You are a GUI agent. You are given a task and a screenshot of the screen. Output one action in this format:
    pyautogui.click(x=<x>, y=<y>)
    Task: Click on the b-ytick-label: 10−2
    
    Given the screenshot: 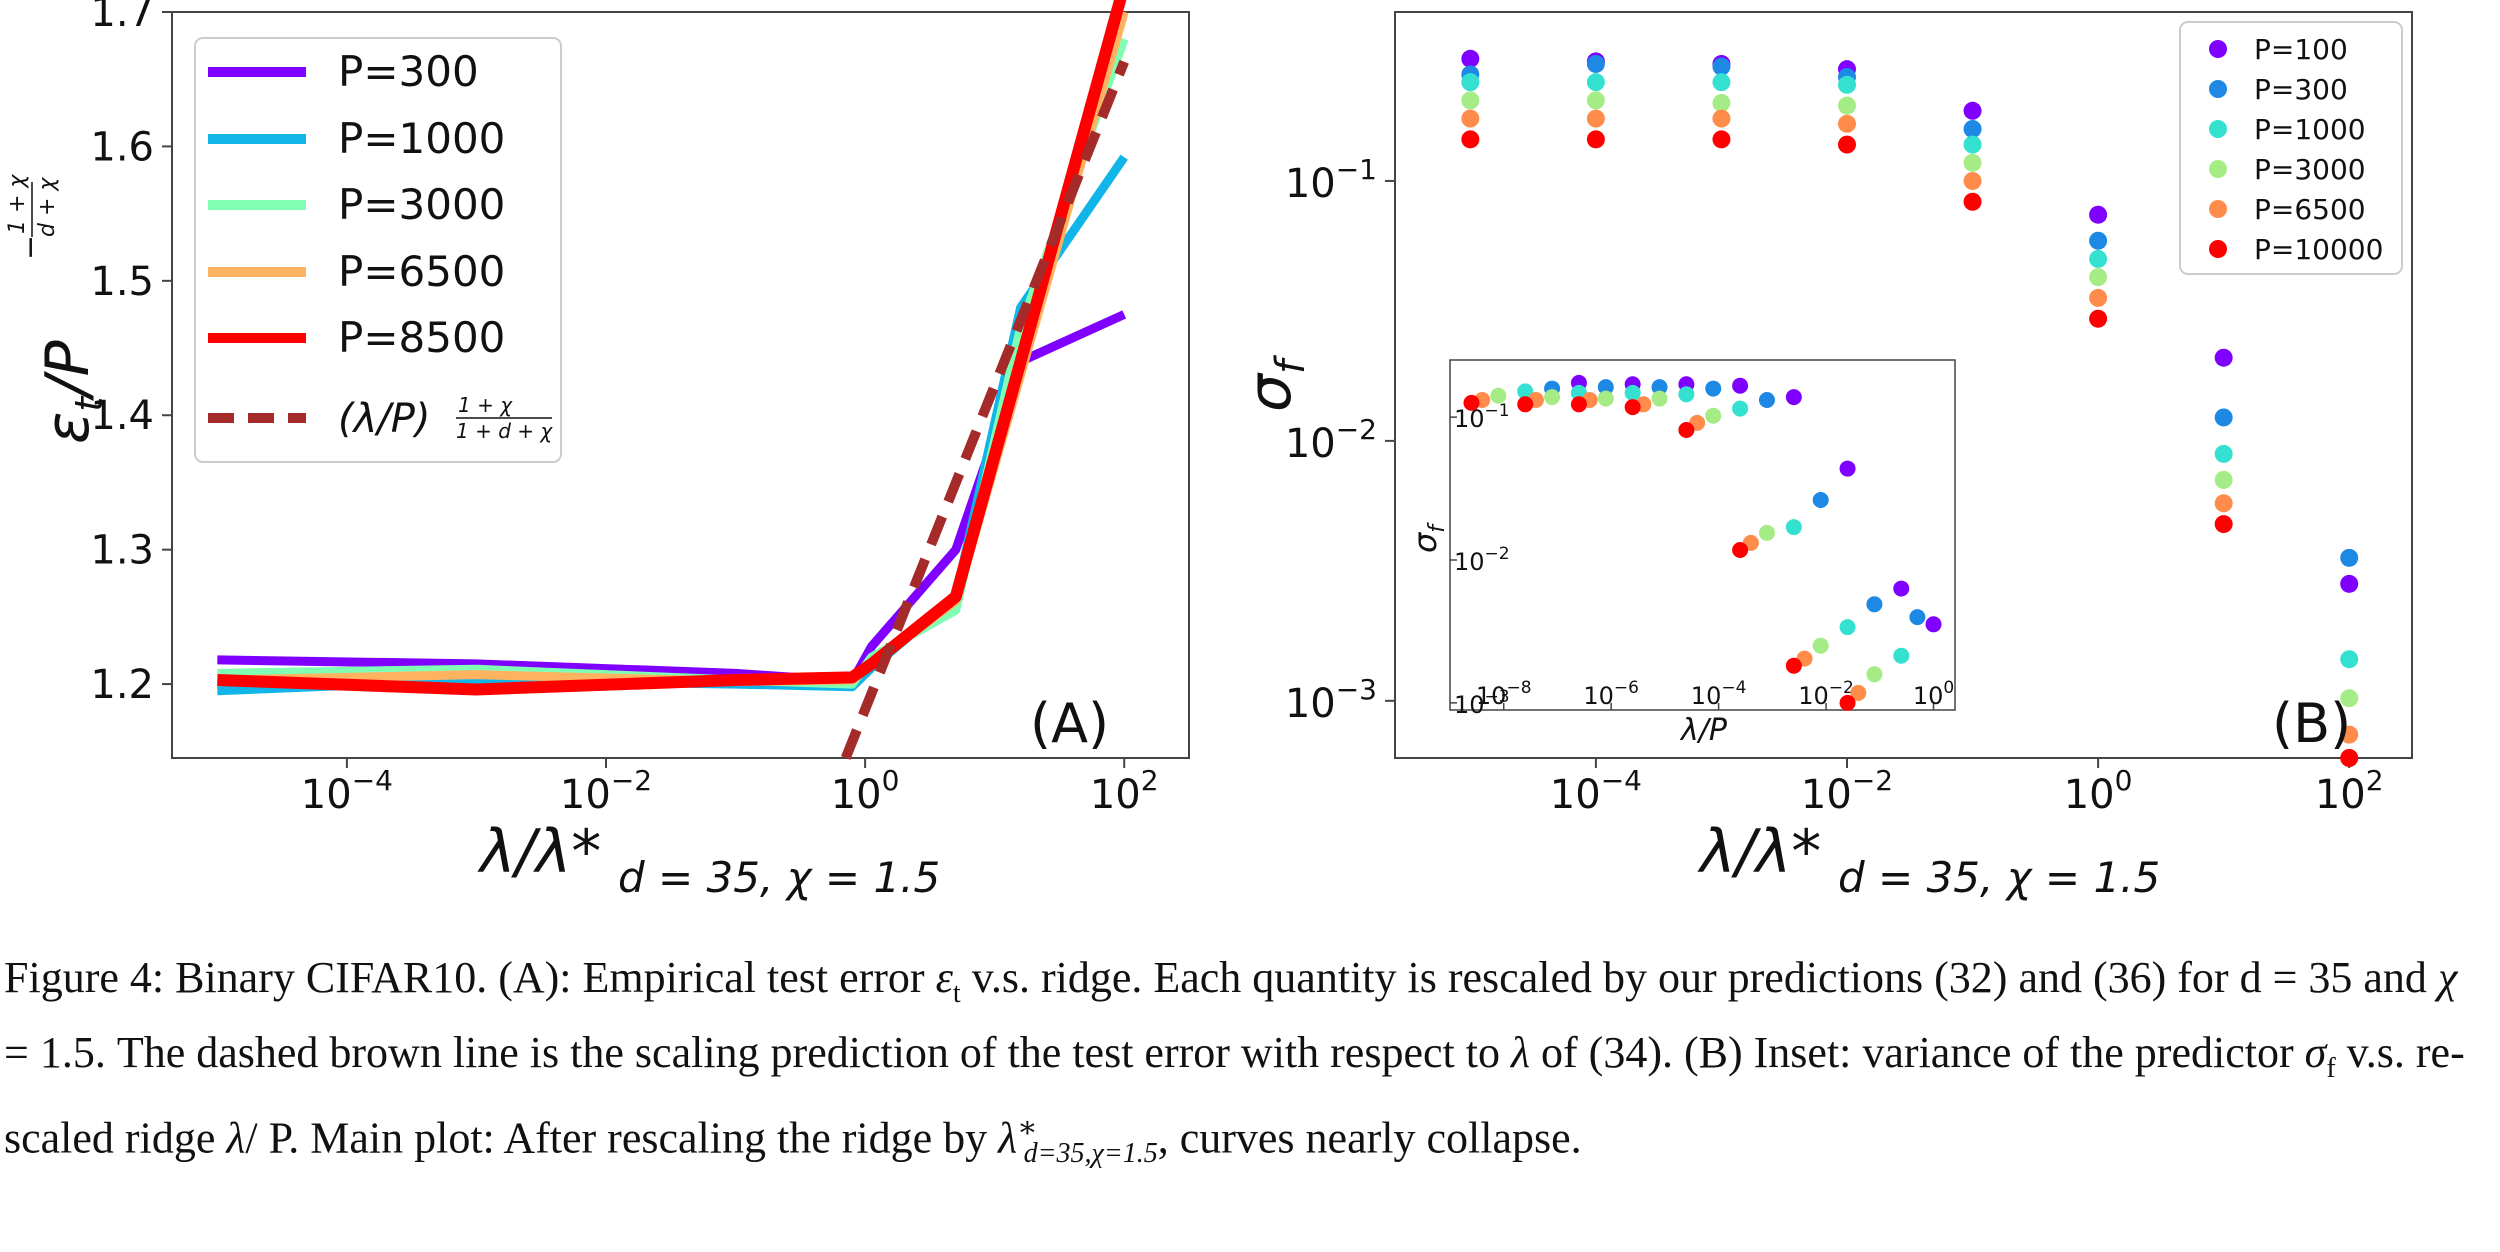 What is the action you would take?
    pyautogui.click(x=1331, y=440)
    